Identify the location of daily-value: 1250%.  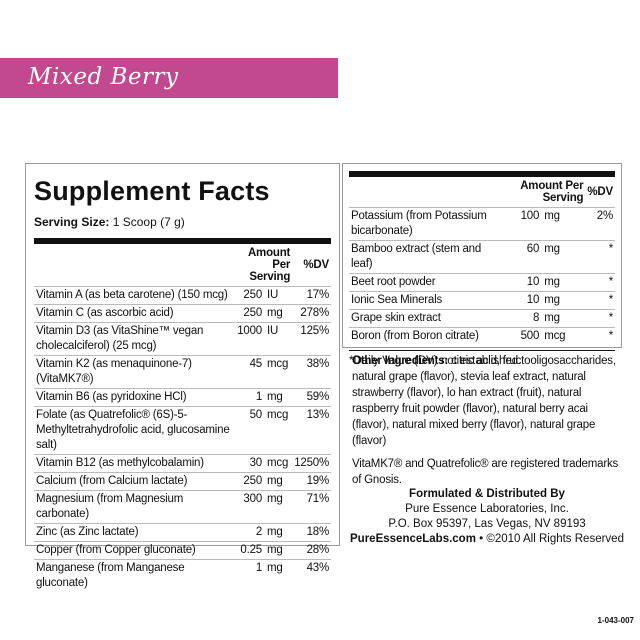
(311, 463).